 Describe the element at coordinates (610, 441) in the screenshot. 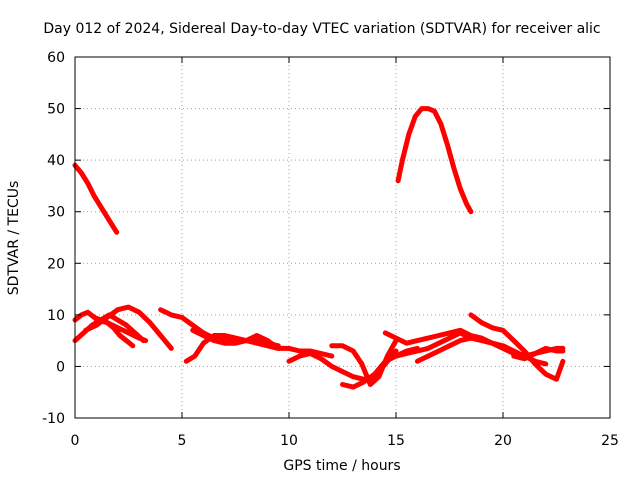

I see `x-tick-label: 25` at that location.